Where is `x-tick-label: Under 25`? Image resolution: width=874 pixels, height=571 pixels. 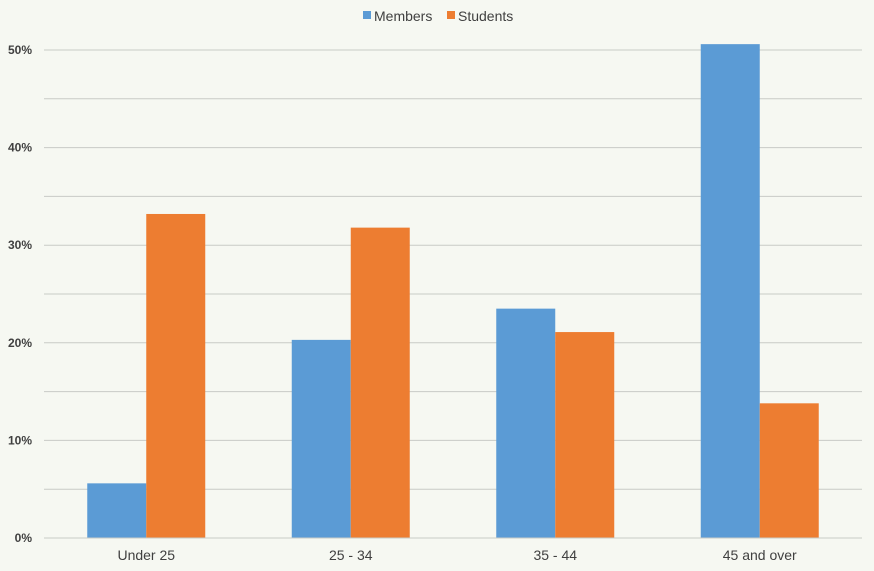 x-tick-label: Under 25 is located at coordinates (146, 555).